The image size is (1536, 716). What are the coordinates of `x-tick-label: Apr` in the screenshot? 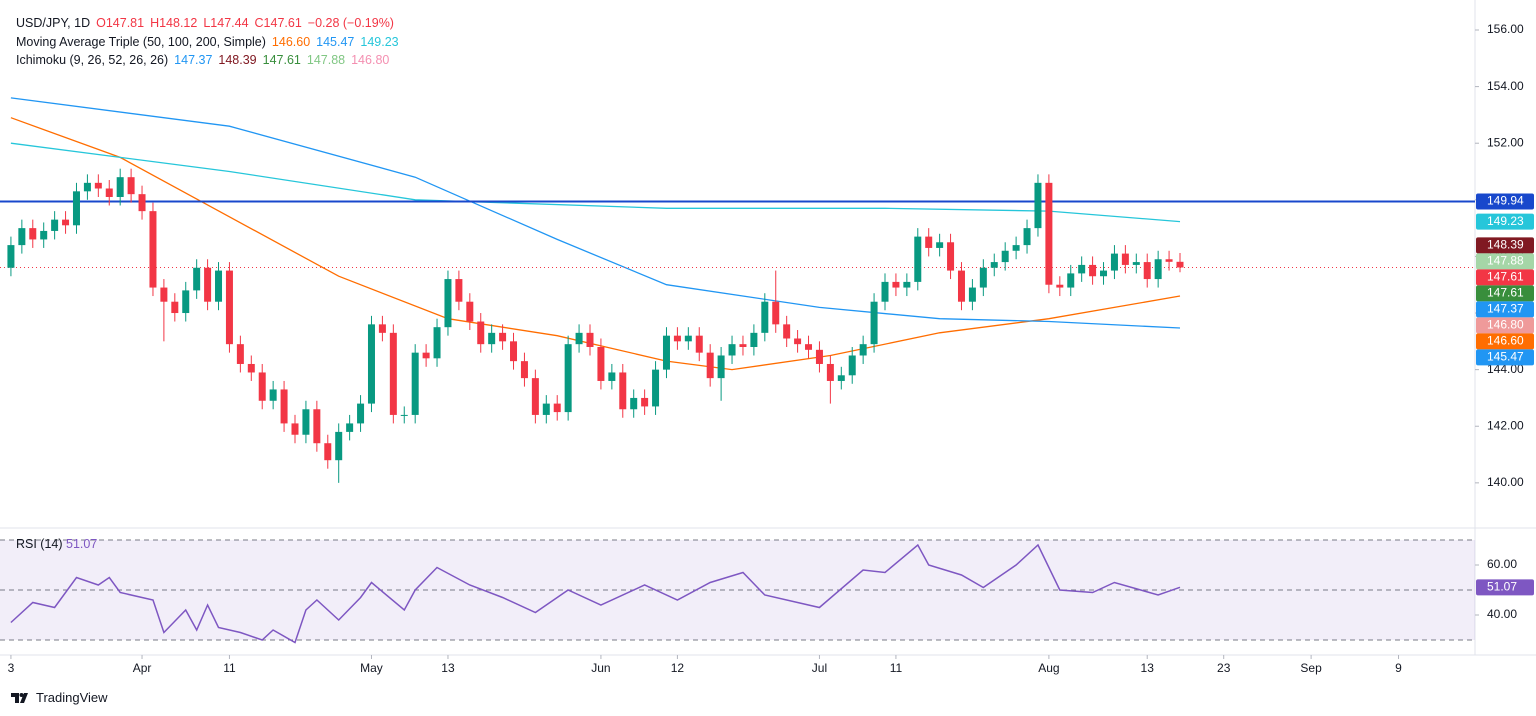 It's located at (142, 668).